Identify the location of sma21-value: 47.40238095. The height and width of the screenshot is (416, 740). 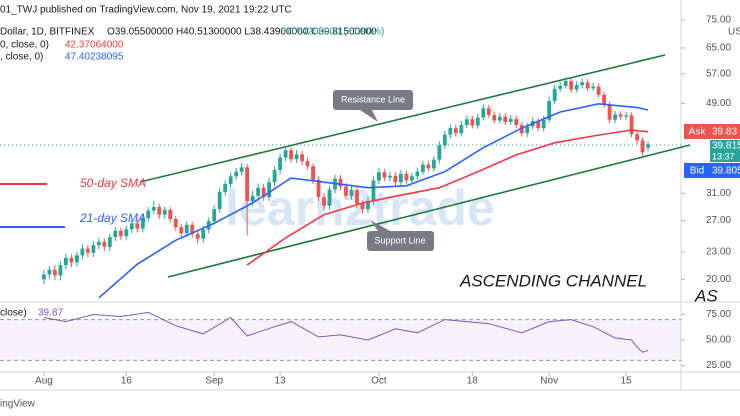
(94, 57).